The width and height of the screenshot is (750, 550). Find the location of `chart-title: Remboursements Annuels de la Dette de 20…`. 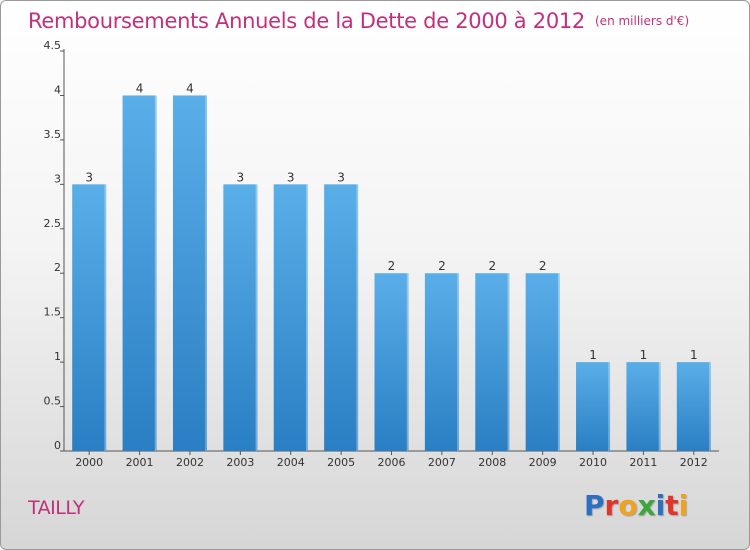

chart-title: Remboursements Annuels de la Dette de 20… is located at coordinates (358, 21).